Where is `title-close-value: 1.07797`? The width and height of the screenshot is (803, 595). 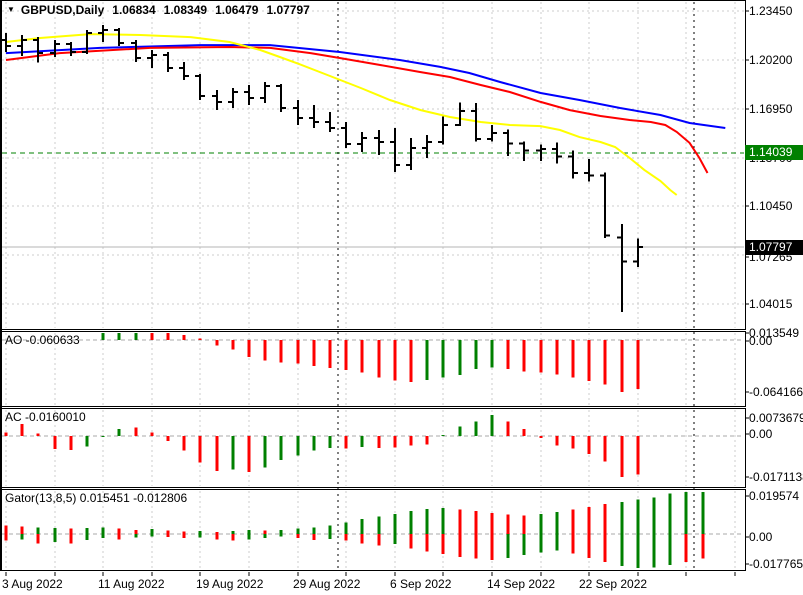 title-close-value: 1.07797 is located at coordinates (288, 10).